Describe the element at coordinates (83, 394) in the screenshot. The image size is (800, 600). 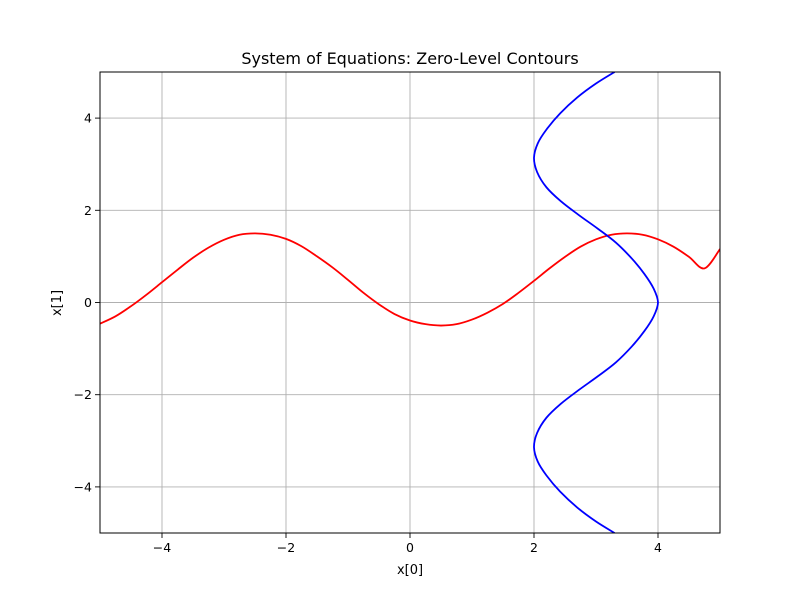
I see `y-tick-label: −2` at that location.